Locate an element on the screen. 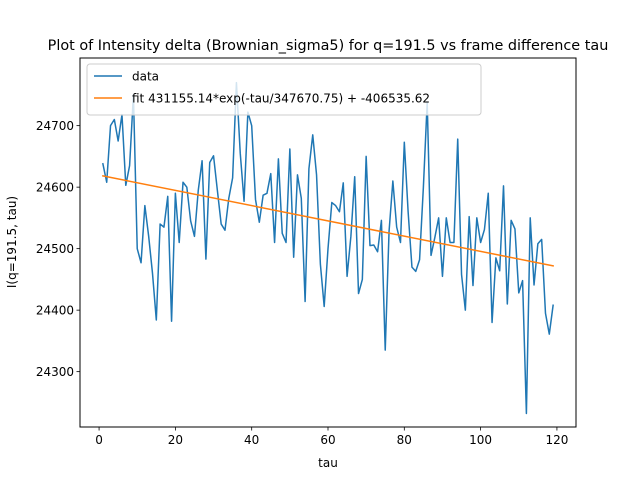 The image size is (640, 480). y-tick-label: 24500 is located at coordinates (55, 249).